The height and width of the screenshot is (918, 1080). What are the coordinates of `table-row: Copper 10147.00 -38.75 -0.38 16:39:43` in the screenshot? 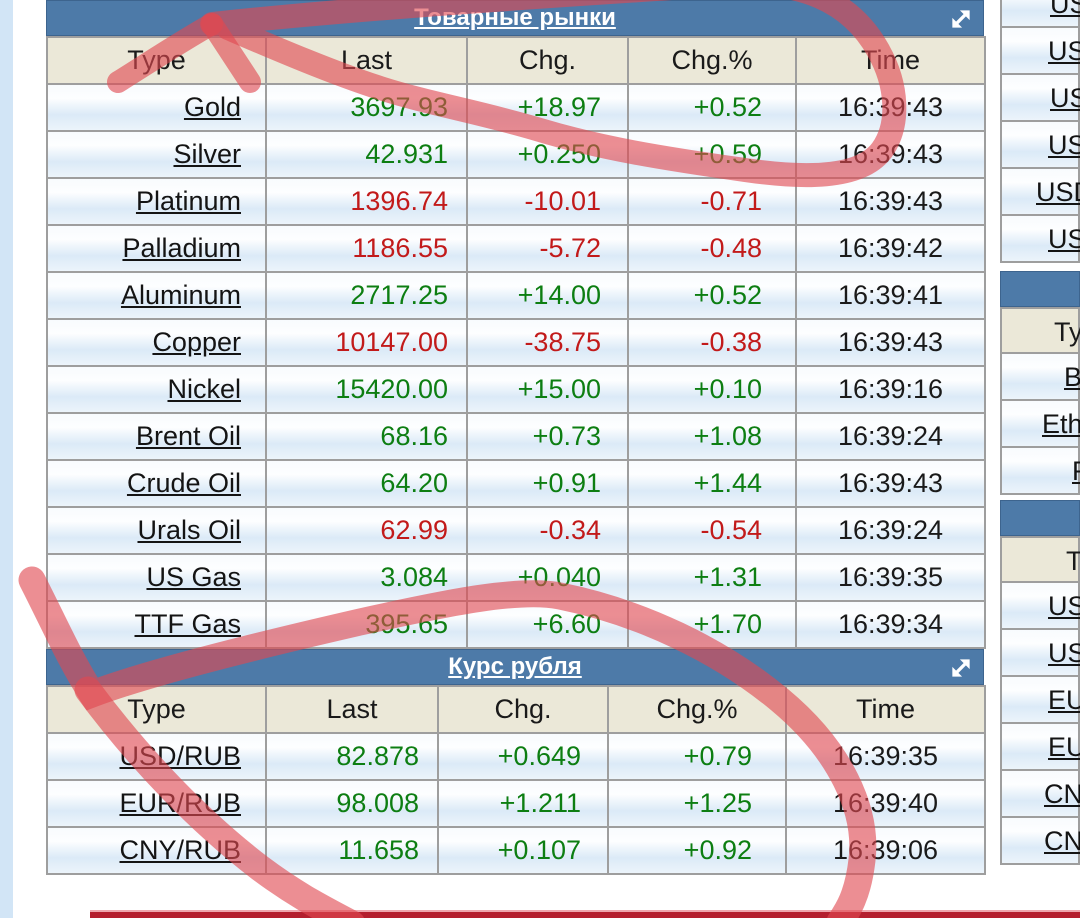 It's located at (516, 342).